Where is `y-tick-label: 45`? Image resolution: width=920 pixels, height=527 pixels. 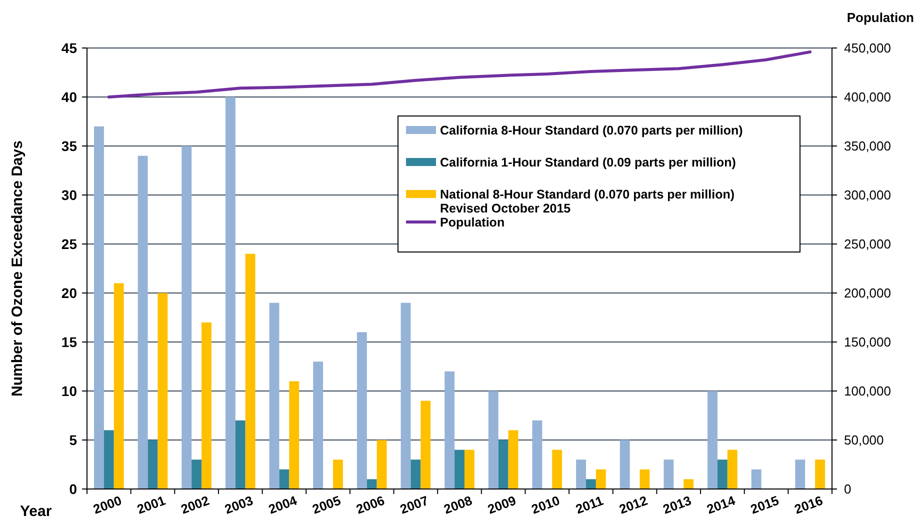
y-tick-label: 45 is located at coordinates (69, 48).